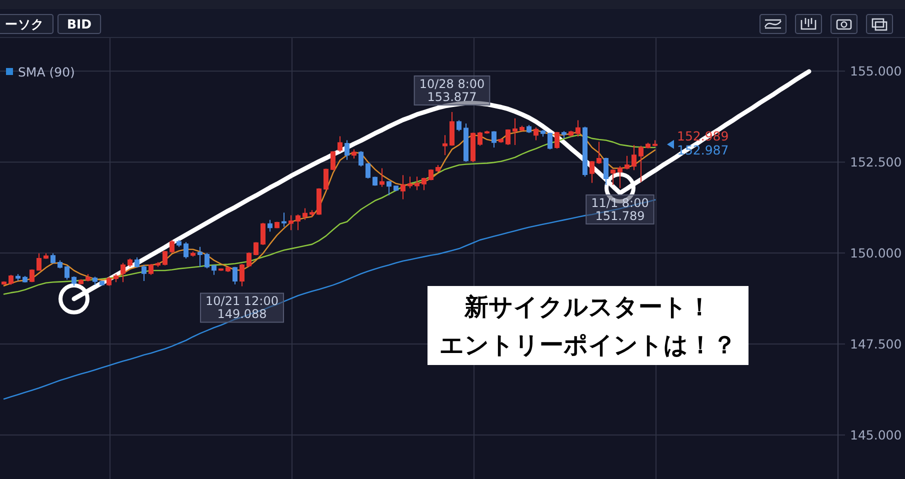 The image size is (905, 479). Describe the element at coordinates (452, 90) in the screenshot. I see `annotation: 10/28 8:00 153.877` at that location.